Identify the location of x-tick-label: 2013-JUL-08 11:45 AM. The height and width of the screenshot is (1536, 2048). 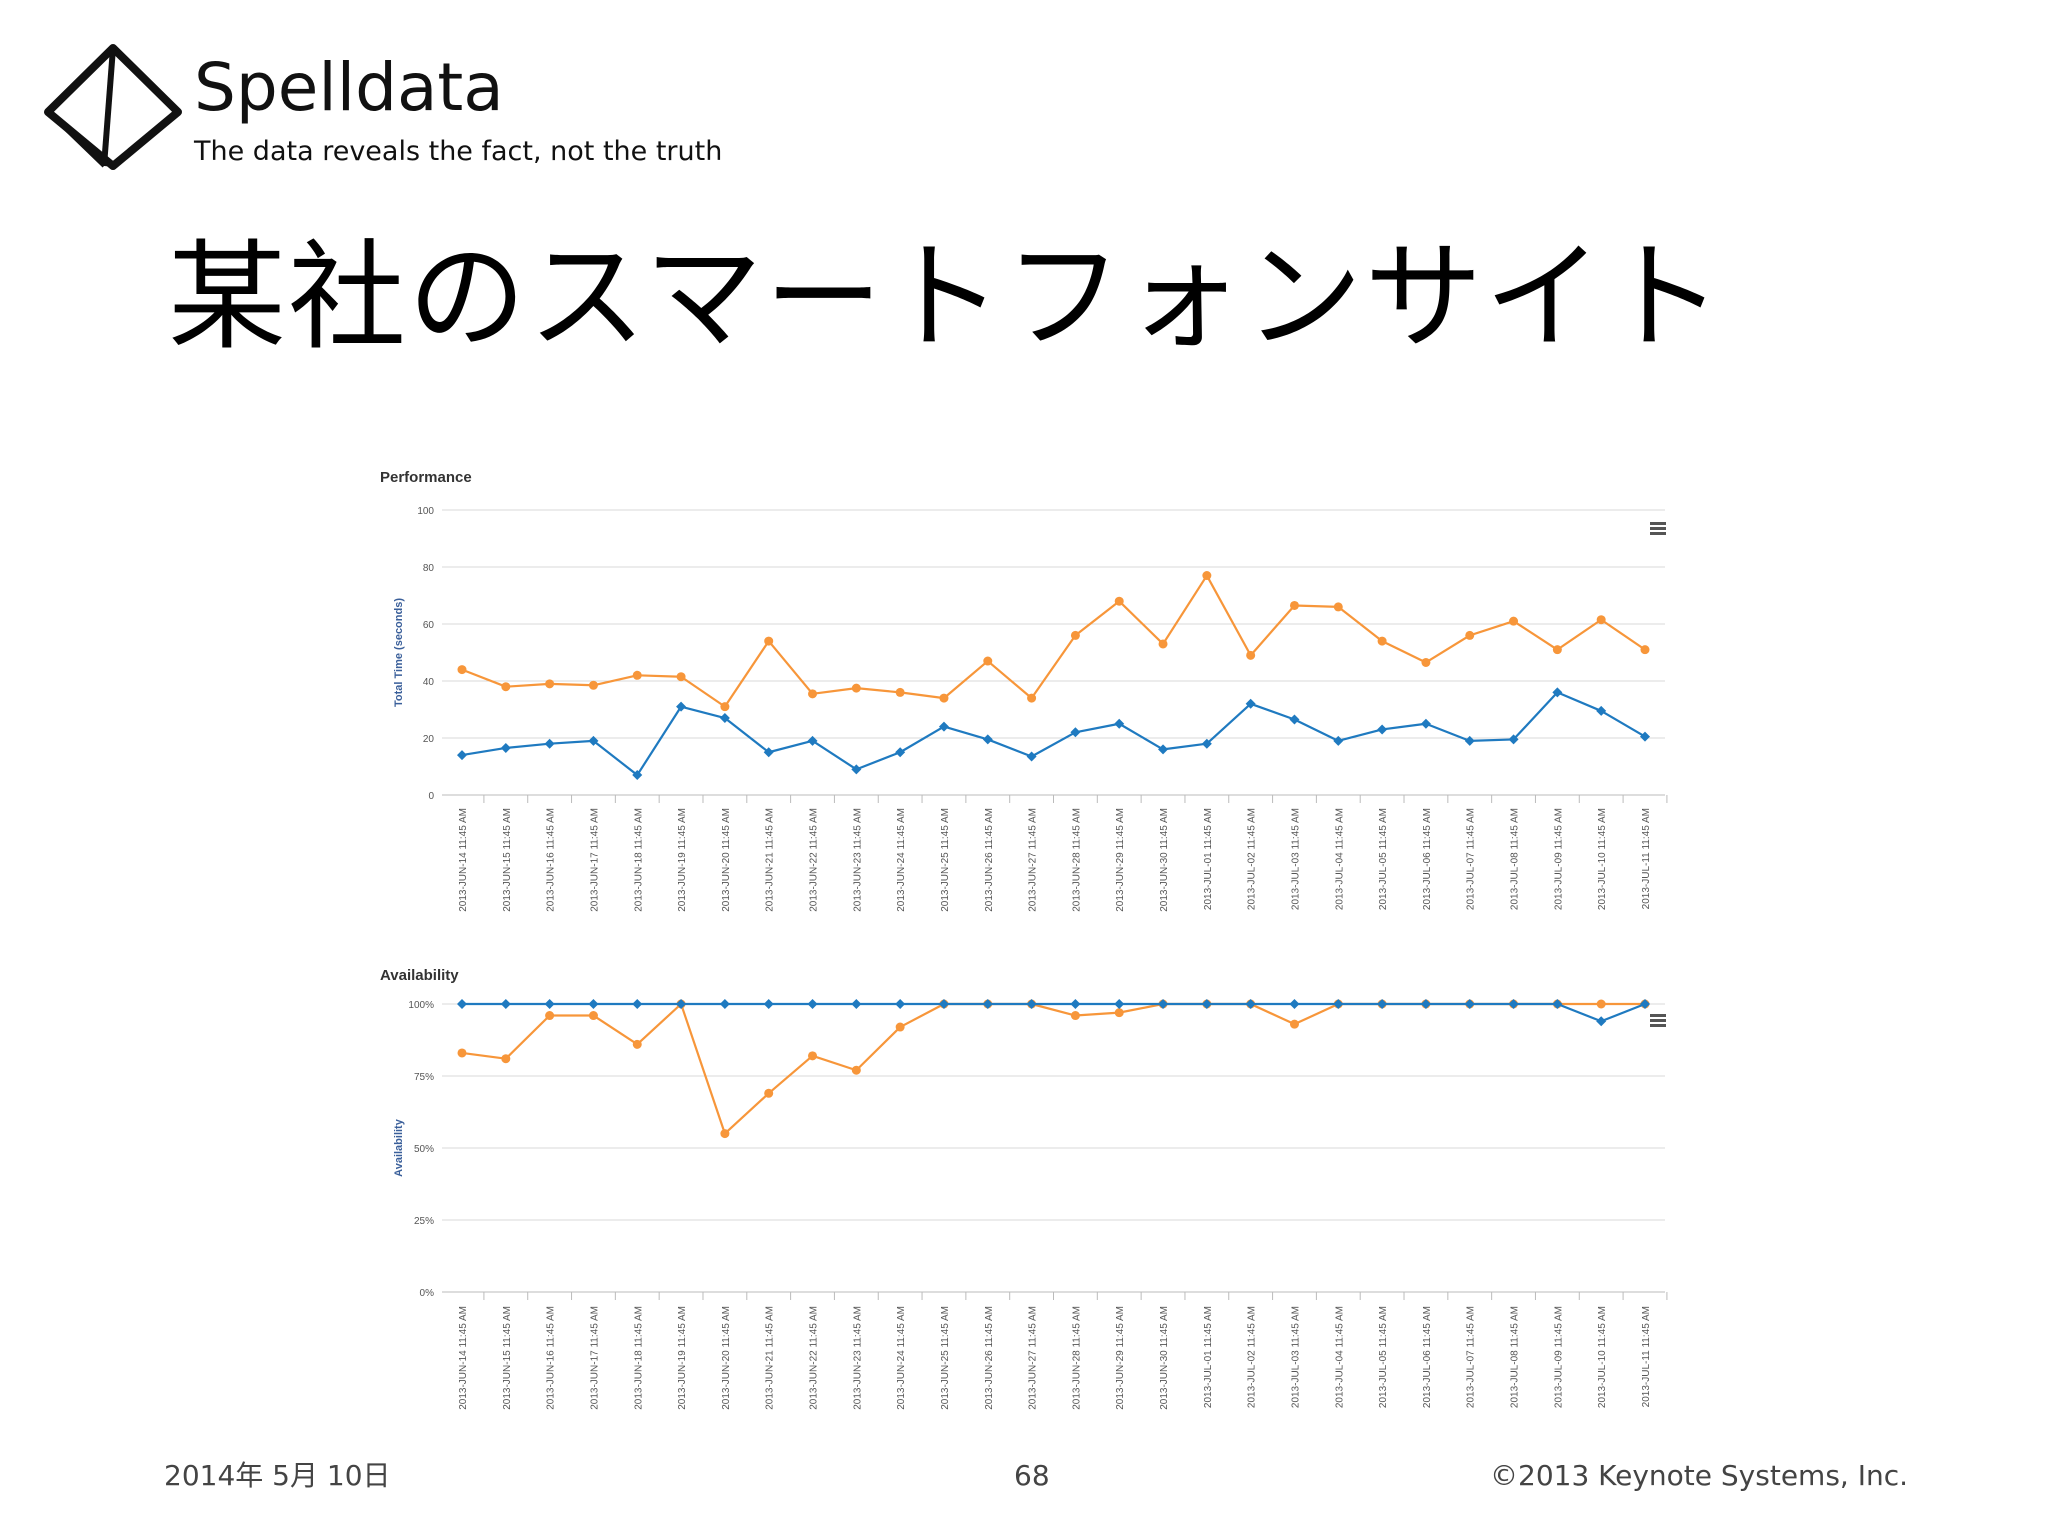
(1515, 1357).